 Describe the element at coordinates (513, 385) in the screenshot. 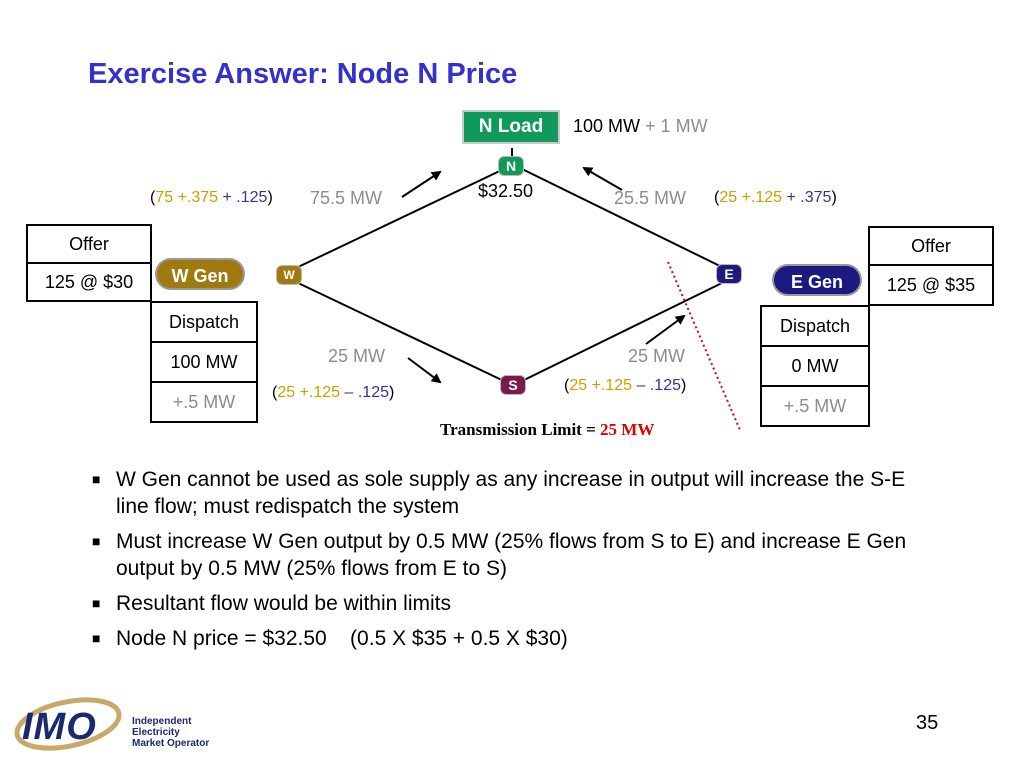

I see `node-s: S` at that location.